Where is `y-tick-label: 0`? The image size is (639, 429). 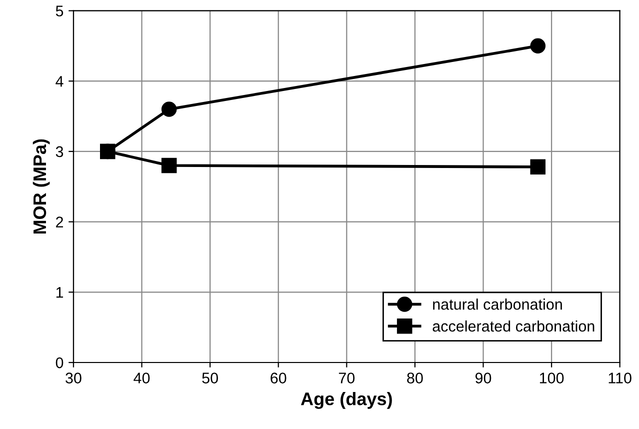 y-tick-label: 0 is located at coordinates (60, 362).